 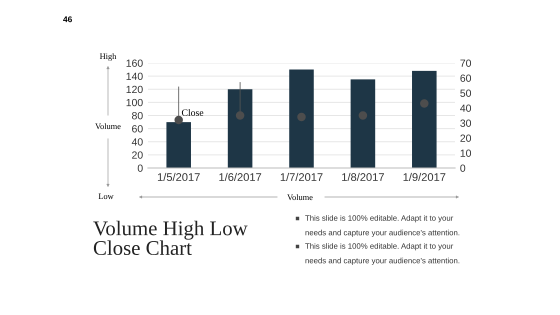 What do you see at coordinates (67, 19) in the screenshot?
I see `text: 46` at bounding box center [67, 19].